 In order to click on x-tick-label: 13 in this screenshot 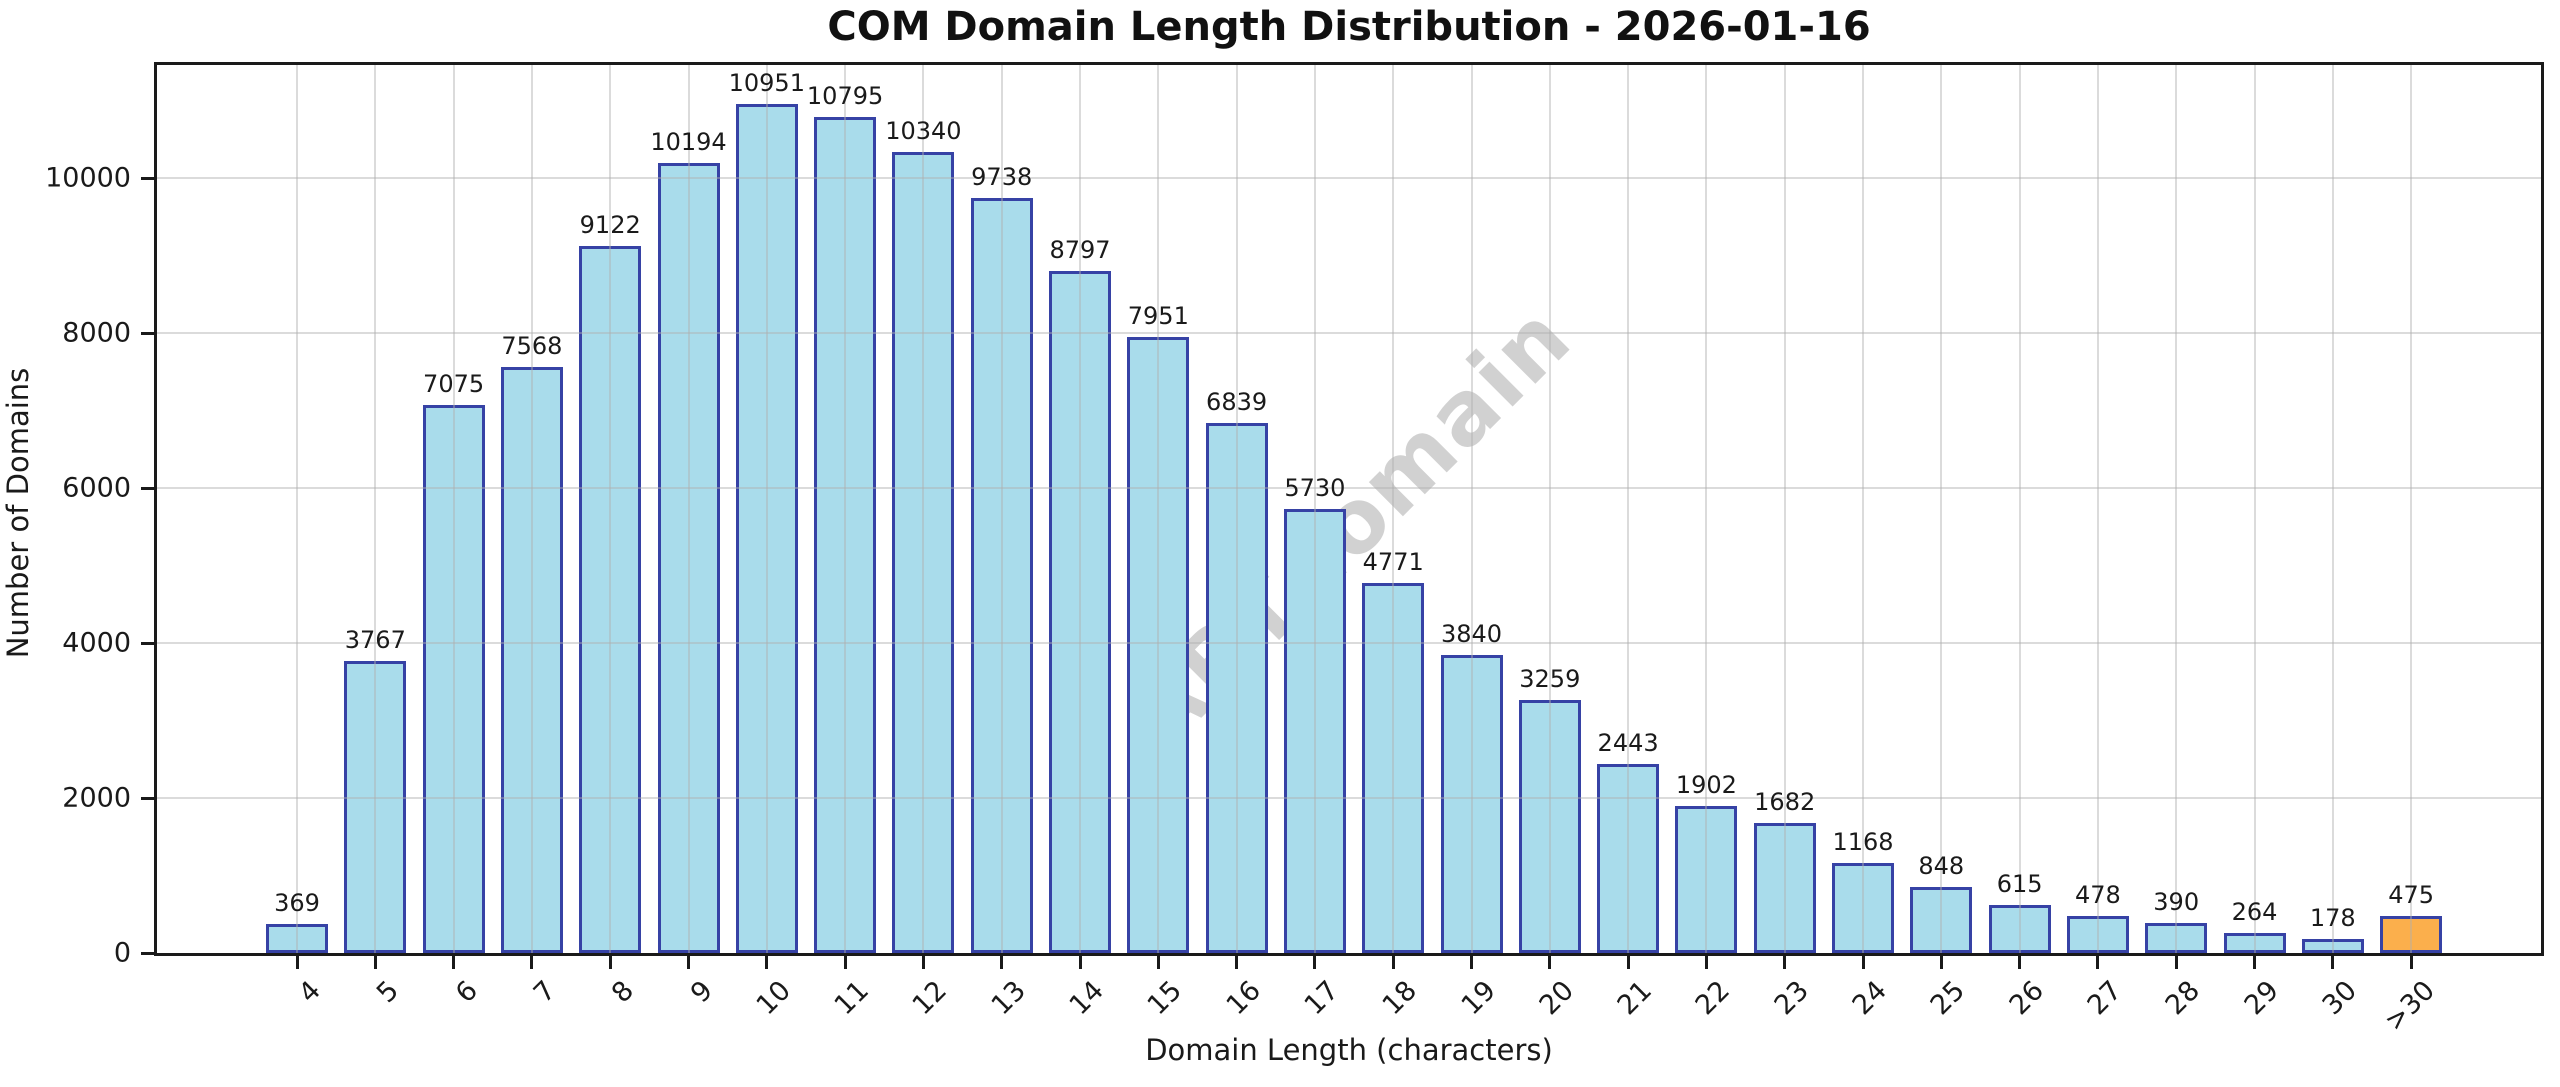, I will do `click(1008, 998)`.